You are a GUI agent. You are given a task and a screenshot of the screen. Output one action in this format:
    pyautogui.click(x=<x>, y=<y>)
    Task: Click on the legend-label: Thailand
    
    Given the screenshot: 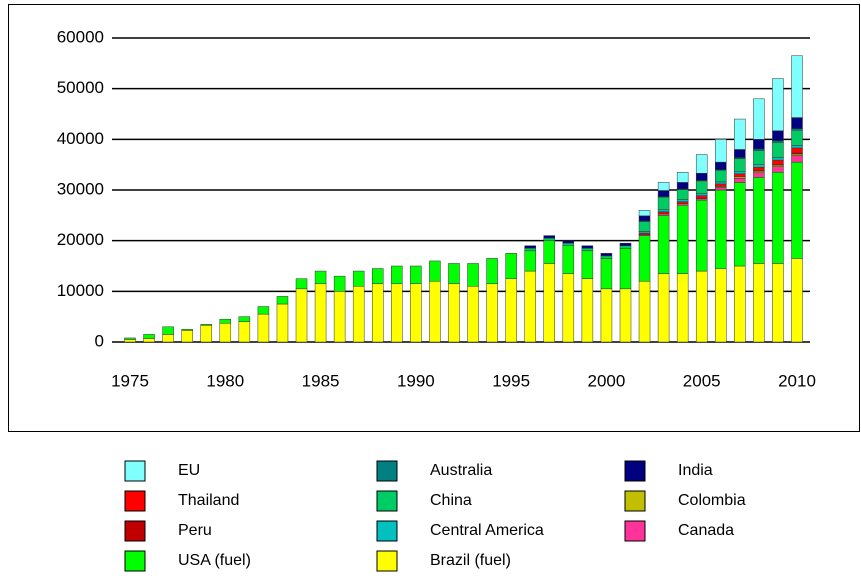 What is the action you would take?
    pyautogui.click(x=208, y=500)
    